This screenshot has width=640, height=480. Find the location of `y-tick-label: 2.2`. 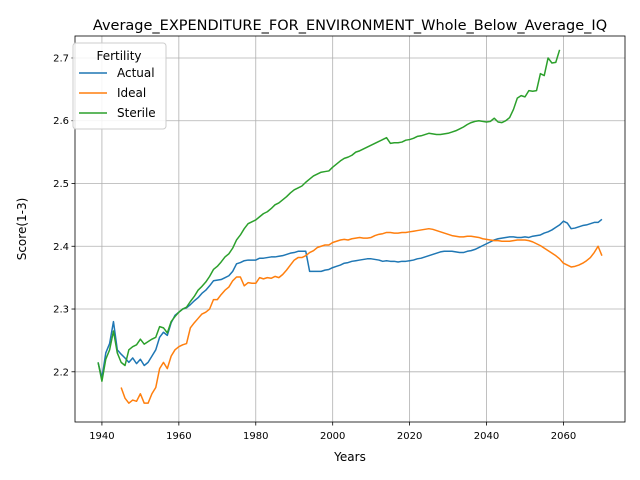

y-tick-label: 2.2 is located at coordinates (61, 372).